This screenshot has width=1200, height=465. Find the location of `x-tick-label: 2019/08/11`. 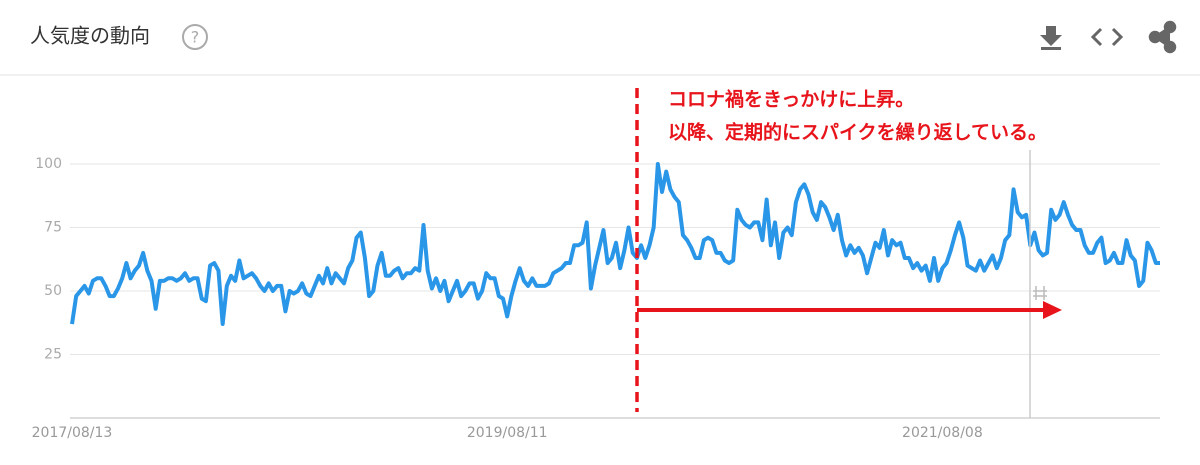

x-tick-label: 2019/08/11 is located at coordinates (507, 433).